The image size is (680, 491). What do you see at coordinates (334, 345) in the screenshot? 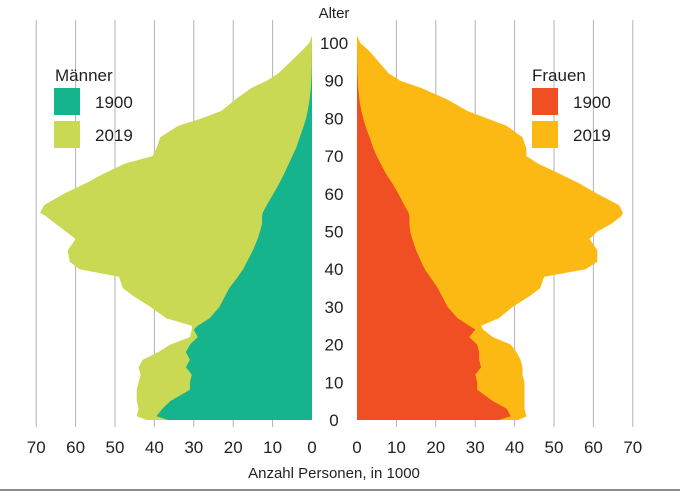
I see `y-tick-20: 20` at bounding box center [334, 345].